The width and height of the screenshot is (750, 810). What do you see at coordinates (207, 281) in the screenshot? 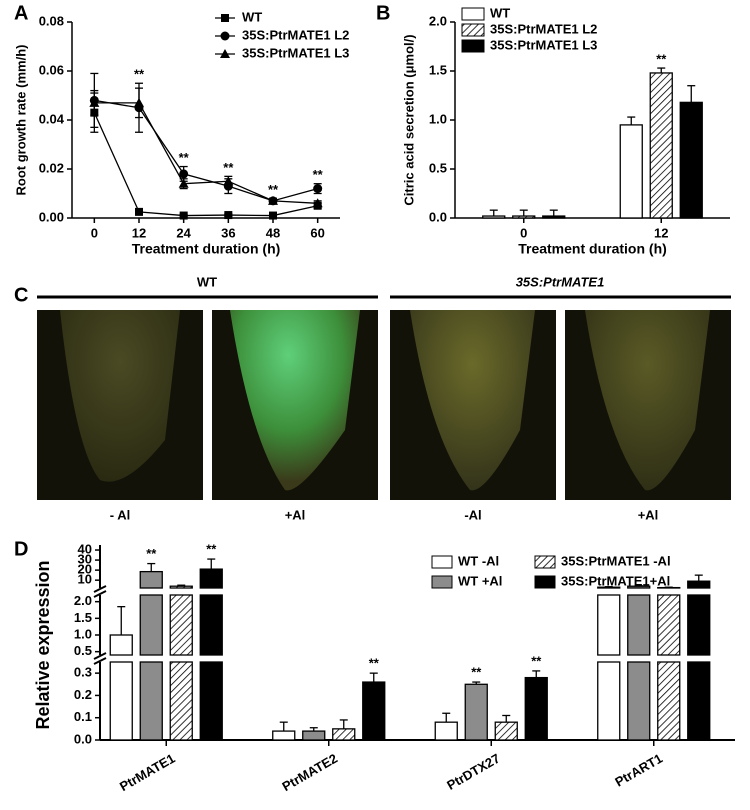
I see `group-label: WT` at bounding box center [207, 281].